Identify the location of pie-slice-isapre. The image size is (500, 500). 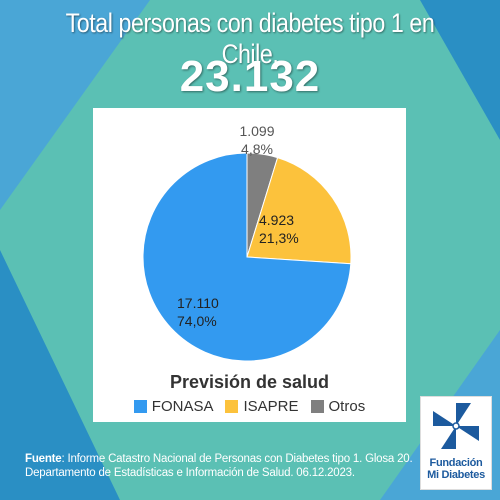
(299, 210).